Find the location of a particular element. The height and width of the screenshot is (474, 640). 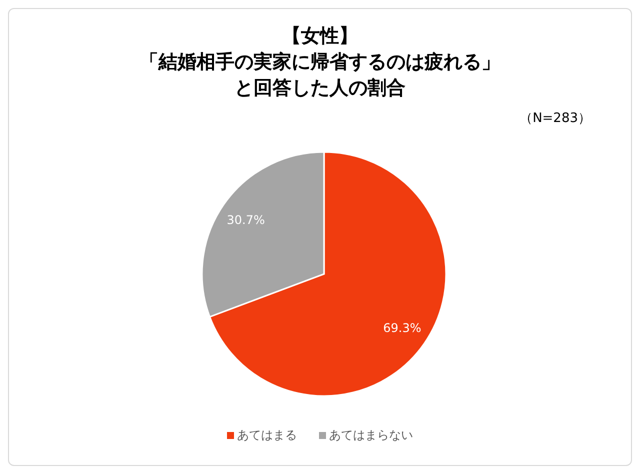

legend-label: あてはまらない is located at coordinates (371, 435).